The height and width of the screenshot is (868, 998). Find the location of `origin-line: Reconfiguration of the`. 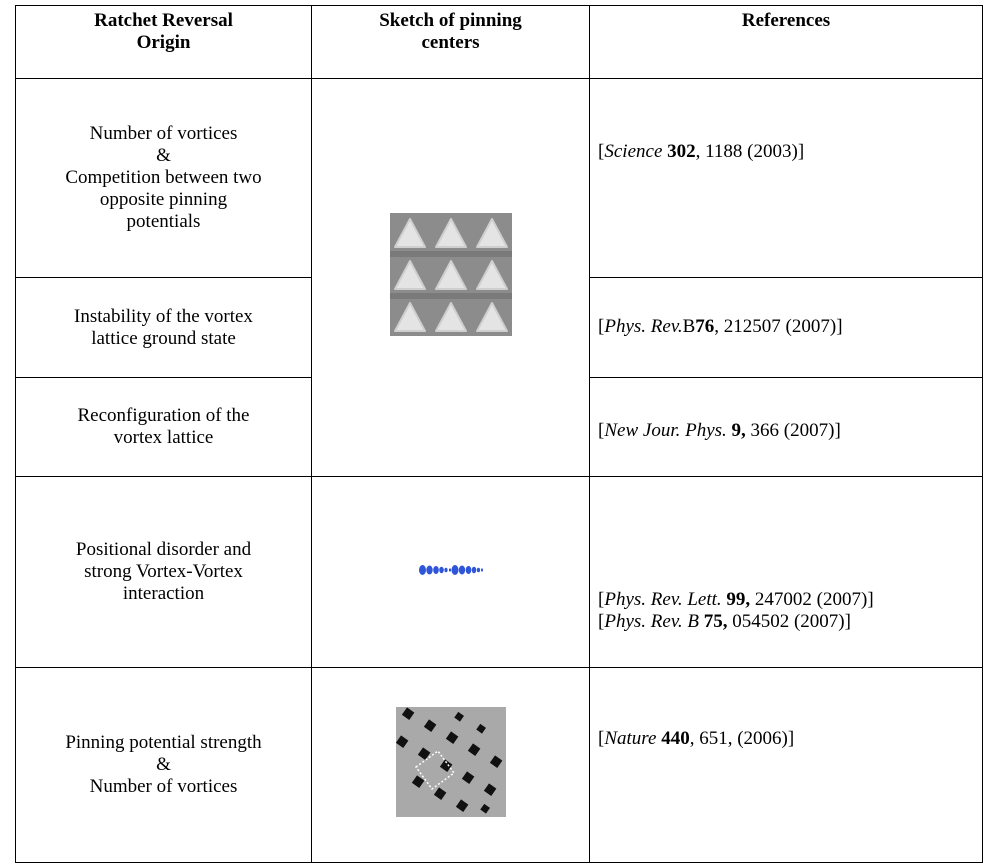

origin-line: Reconfiguration of the is located at coordinates (163, 415).